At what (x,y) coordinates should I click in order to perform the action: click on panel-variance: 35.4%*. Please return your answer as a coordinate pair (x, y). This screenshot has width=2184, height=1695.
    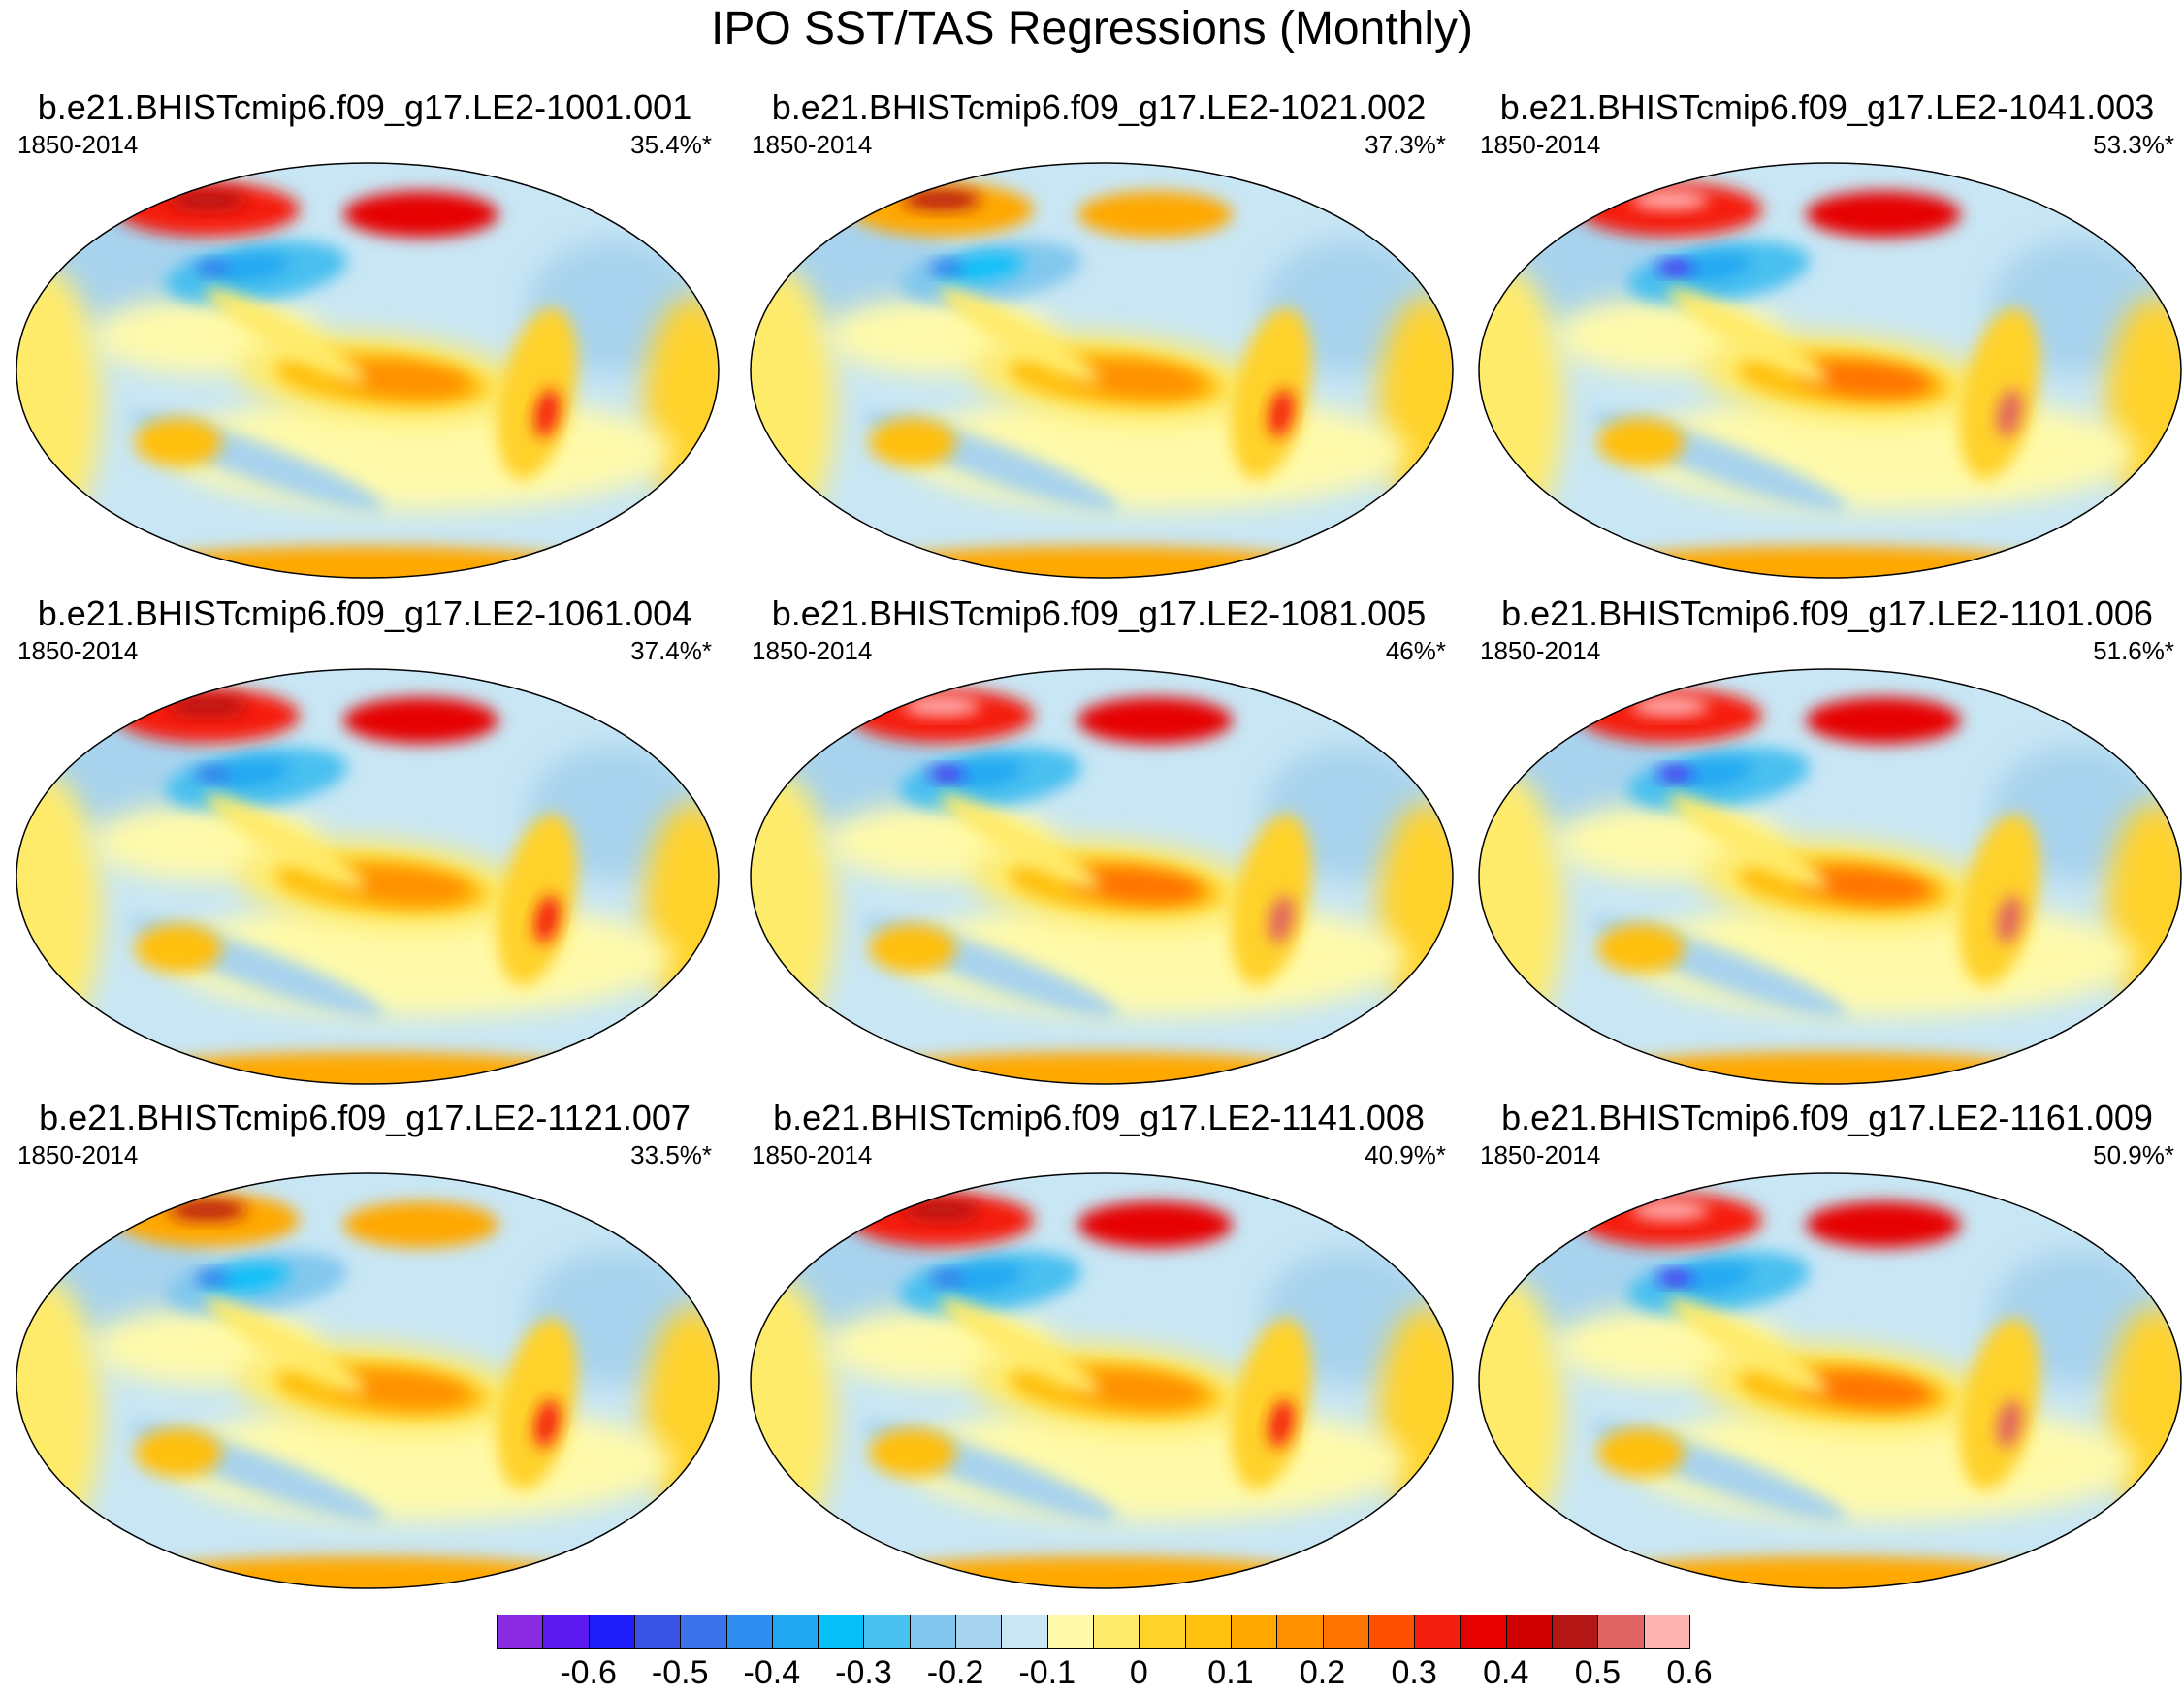
    Looking at the image, I should click on (671, 144).